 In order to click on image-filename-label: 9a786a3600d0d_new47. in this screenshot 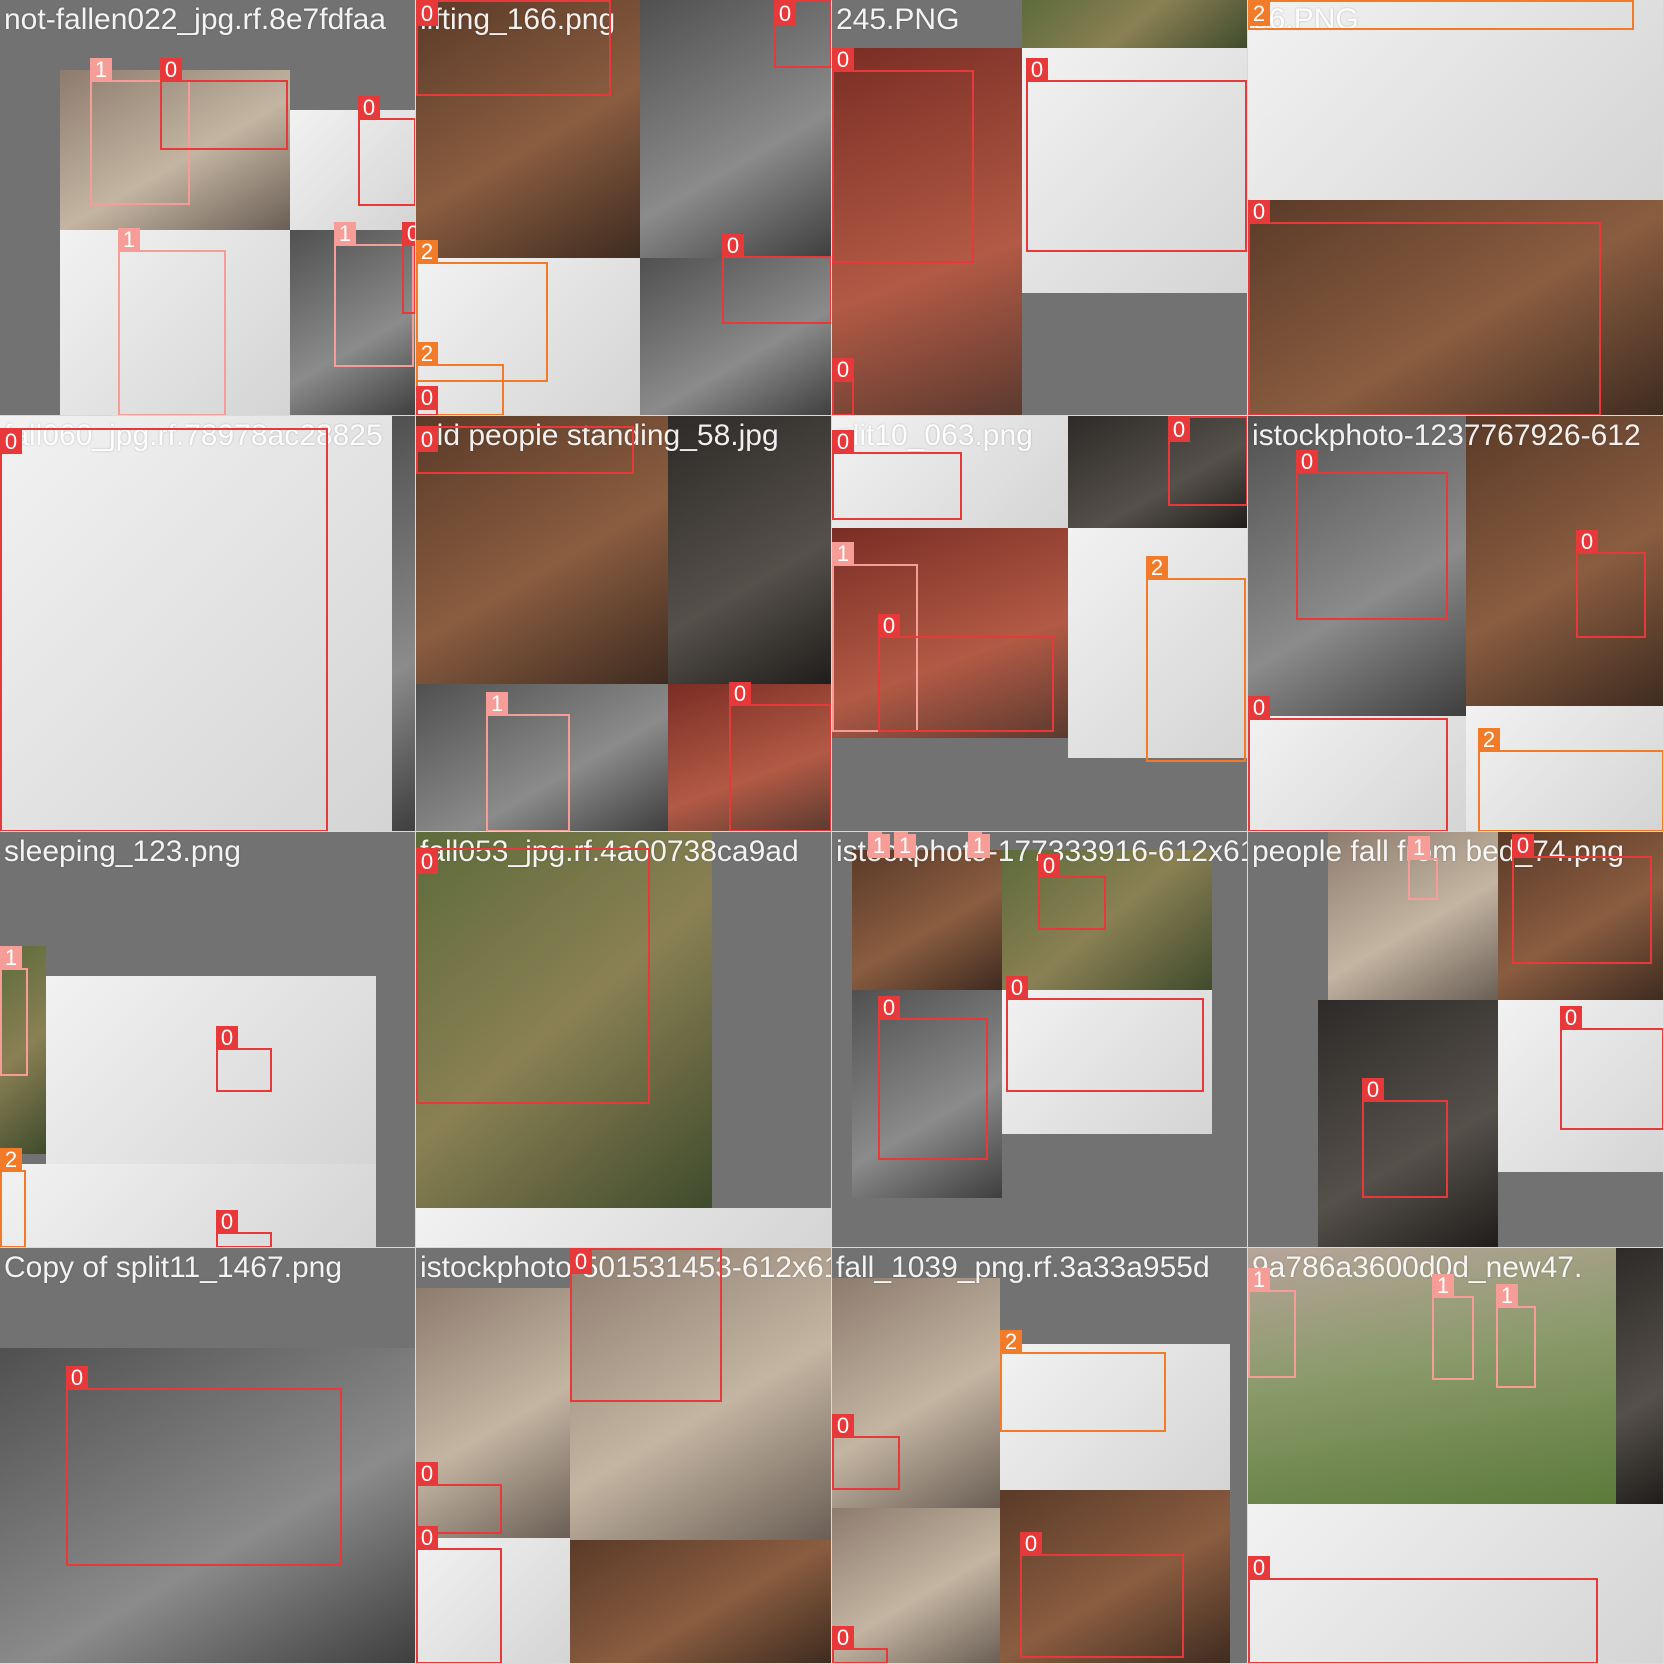, I will do `click(1417, 1267)`.